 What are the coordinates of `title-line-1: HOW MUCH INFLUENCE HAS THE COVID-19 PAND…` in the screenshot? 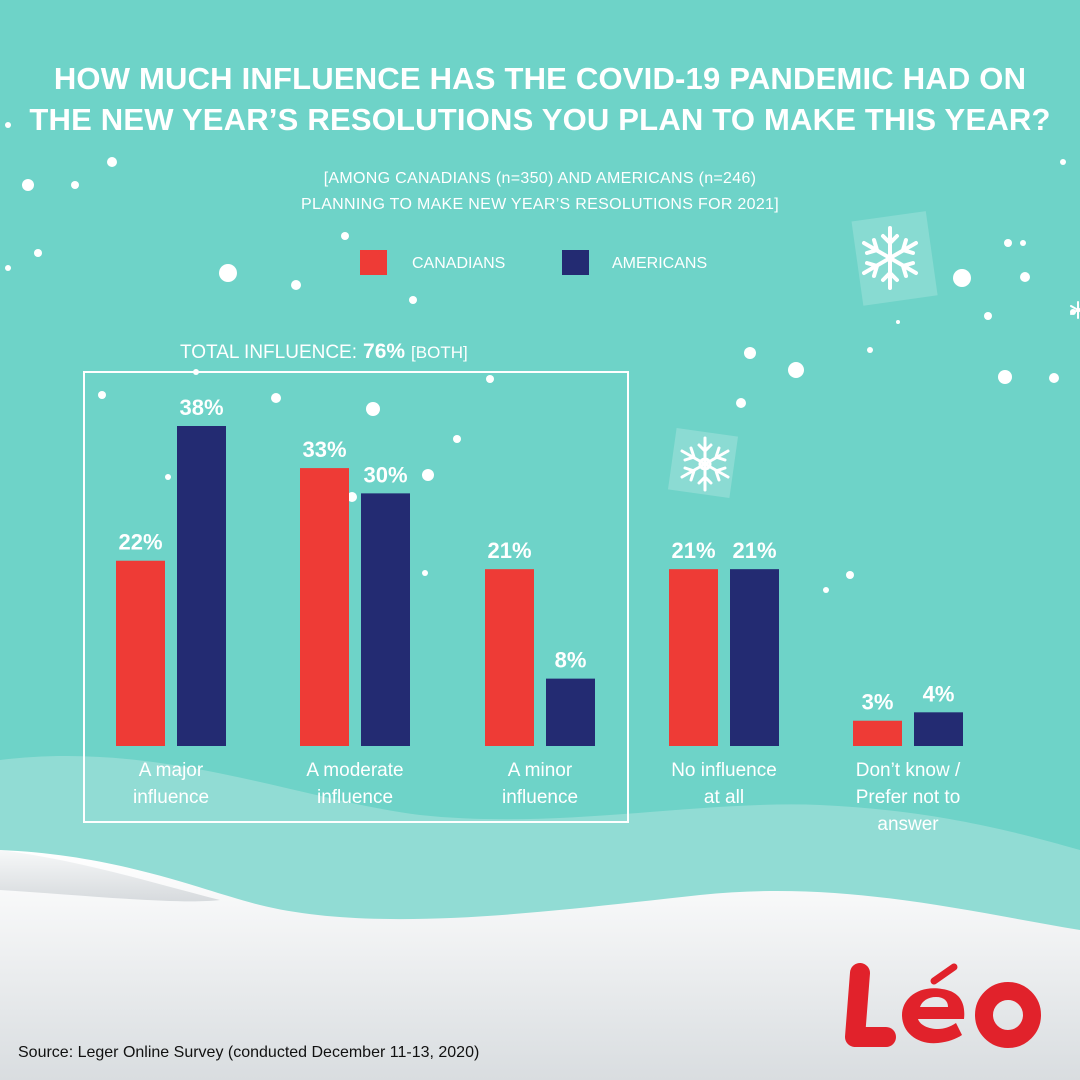 It's located at (540, 78).